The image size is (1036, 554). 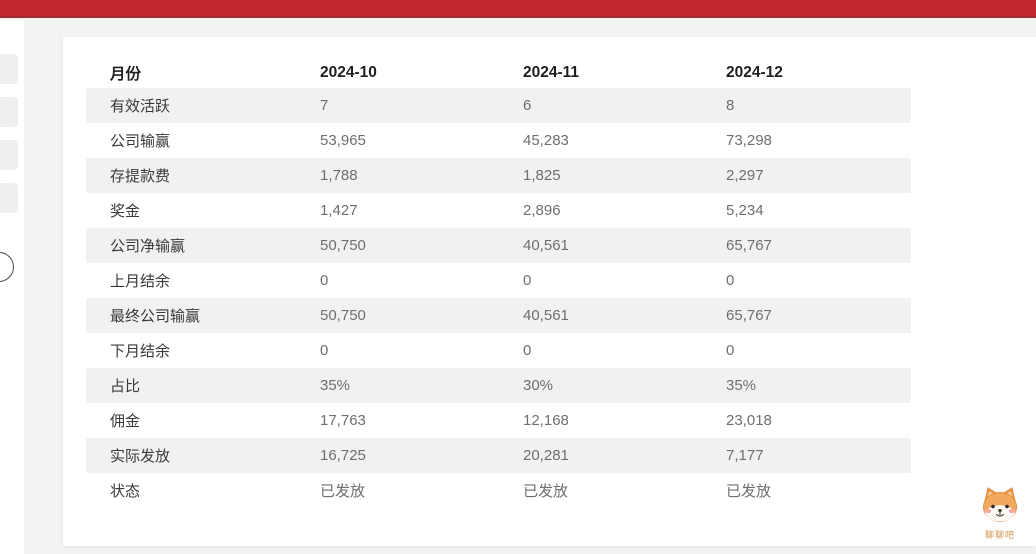 What do you see at coordinates (348, 72) in the screenshot?
I see `header-2024-10: 2024-10` at bounding box center [348, 72].